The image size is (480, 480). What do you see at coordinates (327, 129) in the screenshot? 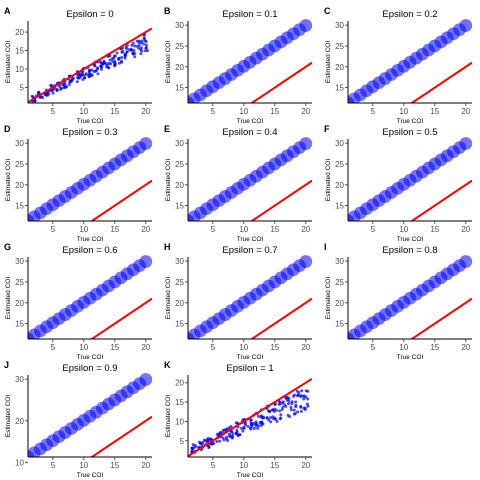
I see `panel-tag: F` at bounding box center [327, 129].